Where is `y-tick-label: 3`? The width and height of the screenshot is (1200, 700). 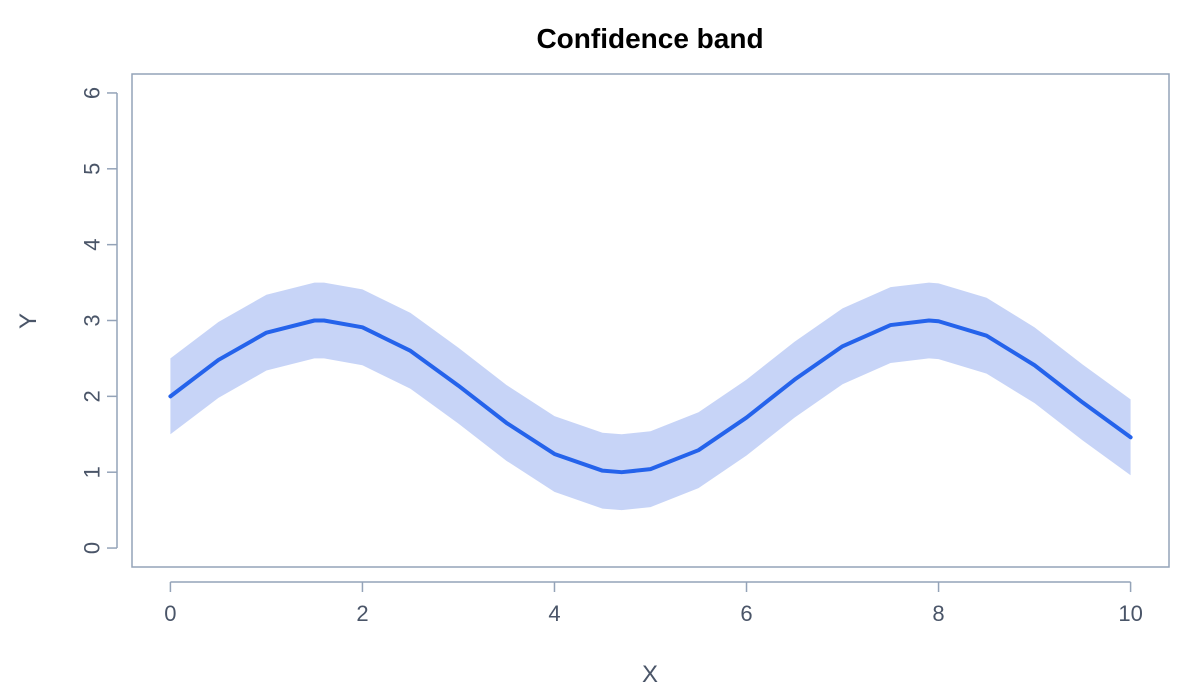 y-tick-label: 3 is located at coordinates (92, 320).